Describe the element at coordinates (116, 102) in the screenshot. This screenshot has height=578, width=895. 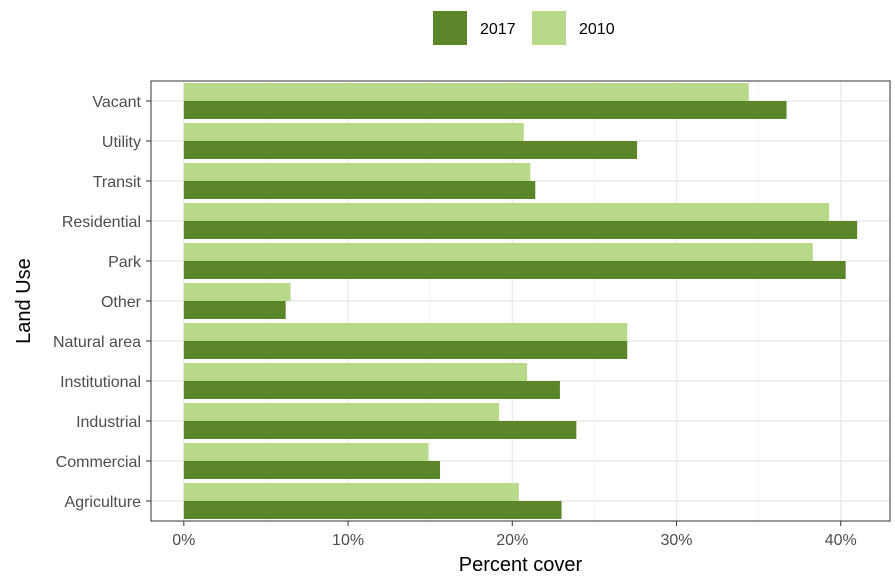
I see `y-tick-label: Vacant` at that location.